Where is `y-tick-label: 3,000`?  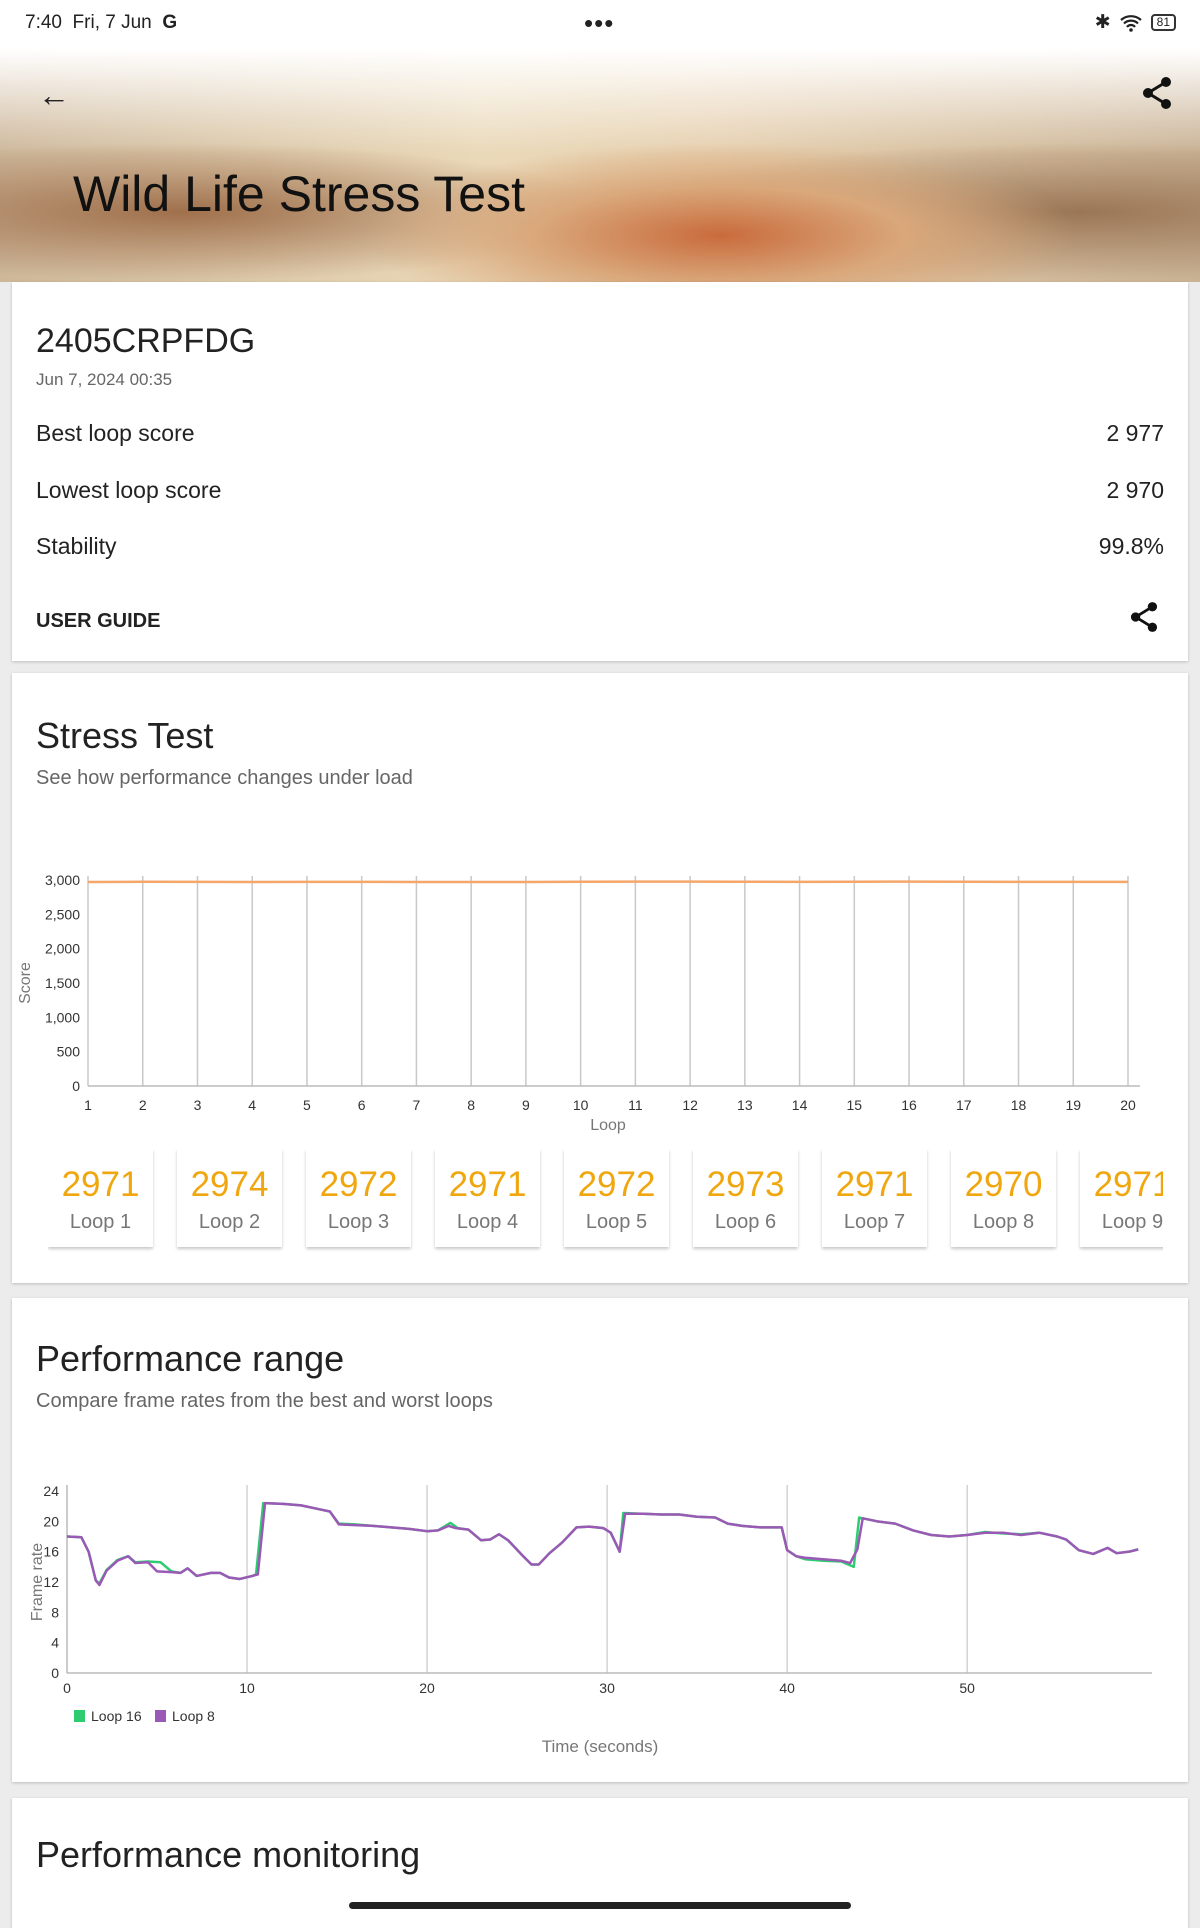 y-tick-label: 3,000 is located at coordinates (62, 880).